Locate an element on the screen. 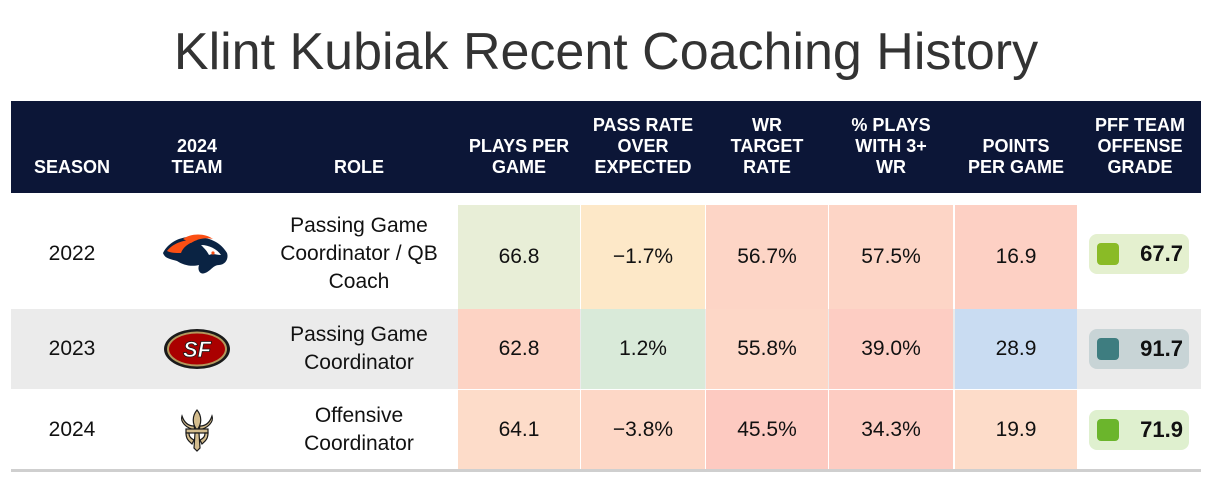 The image size is (1212, 482). header-label: 2024 TEAM is located at coordinates (197, 156).